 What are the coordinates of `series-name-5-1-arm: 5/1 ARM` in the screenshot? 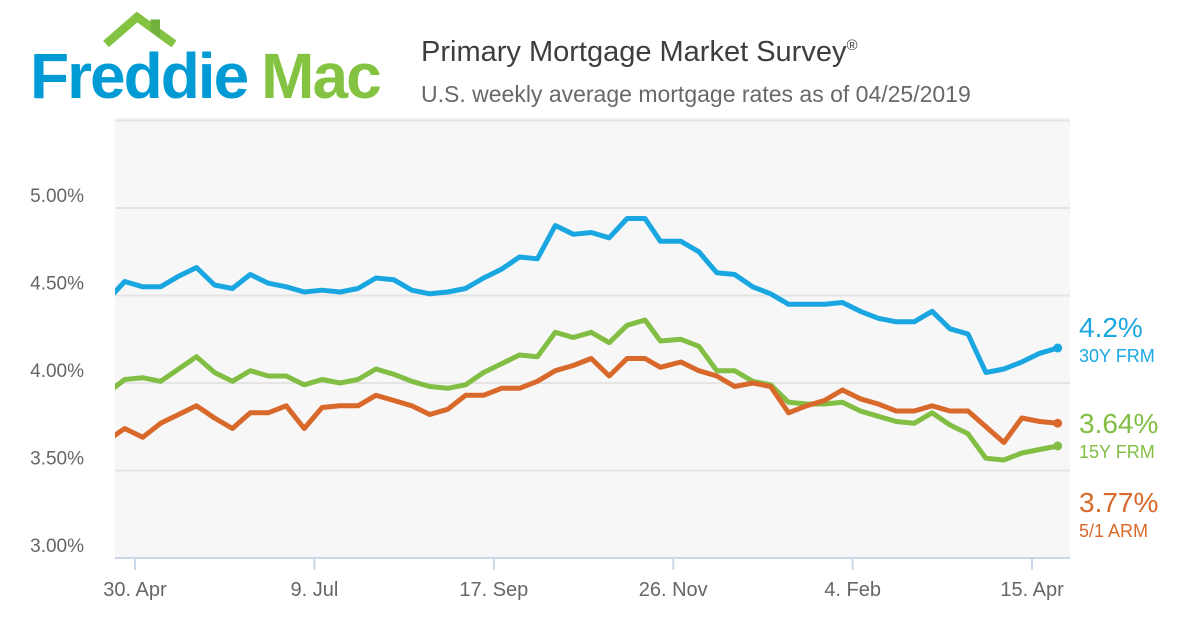 It's located at (1114, 531).